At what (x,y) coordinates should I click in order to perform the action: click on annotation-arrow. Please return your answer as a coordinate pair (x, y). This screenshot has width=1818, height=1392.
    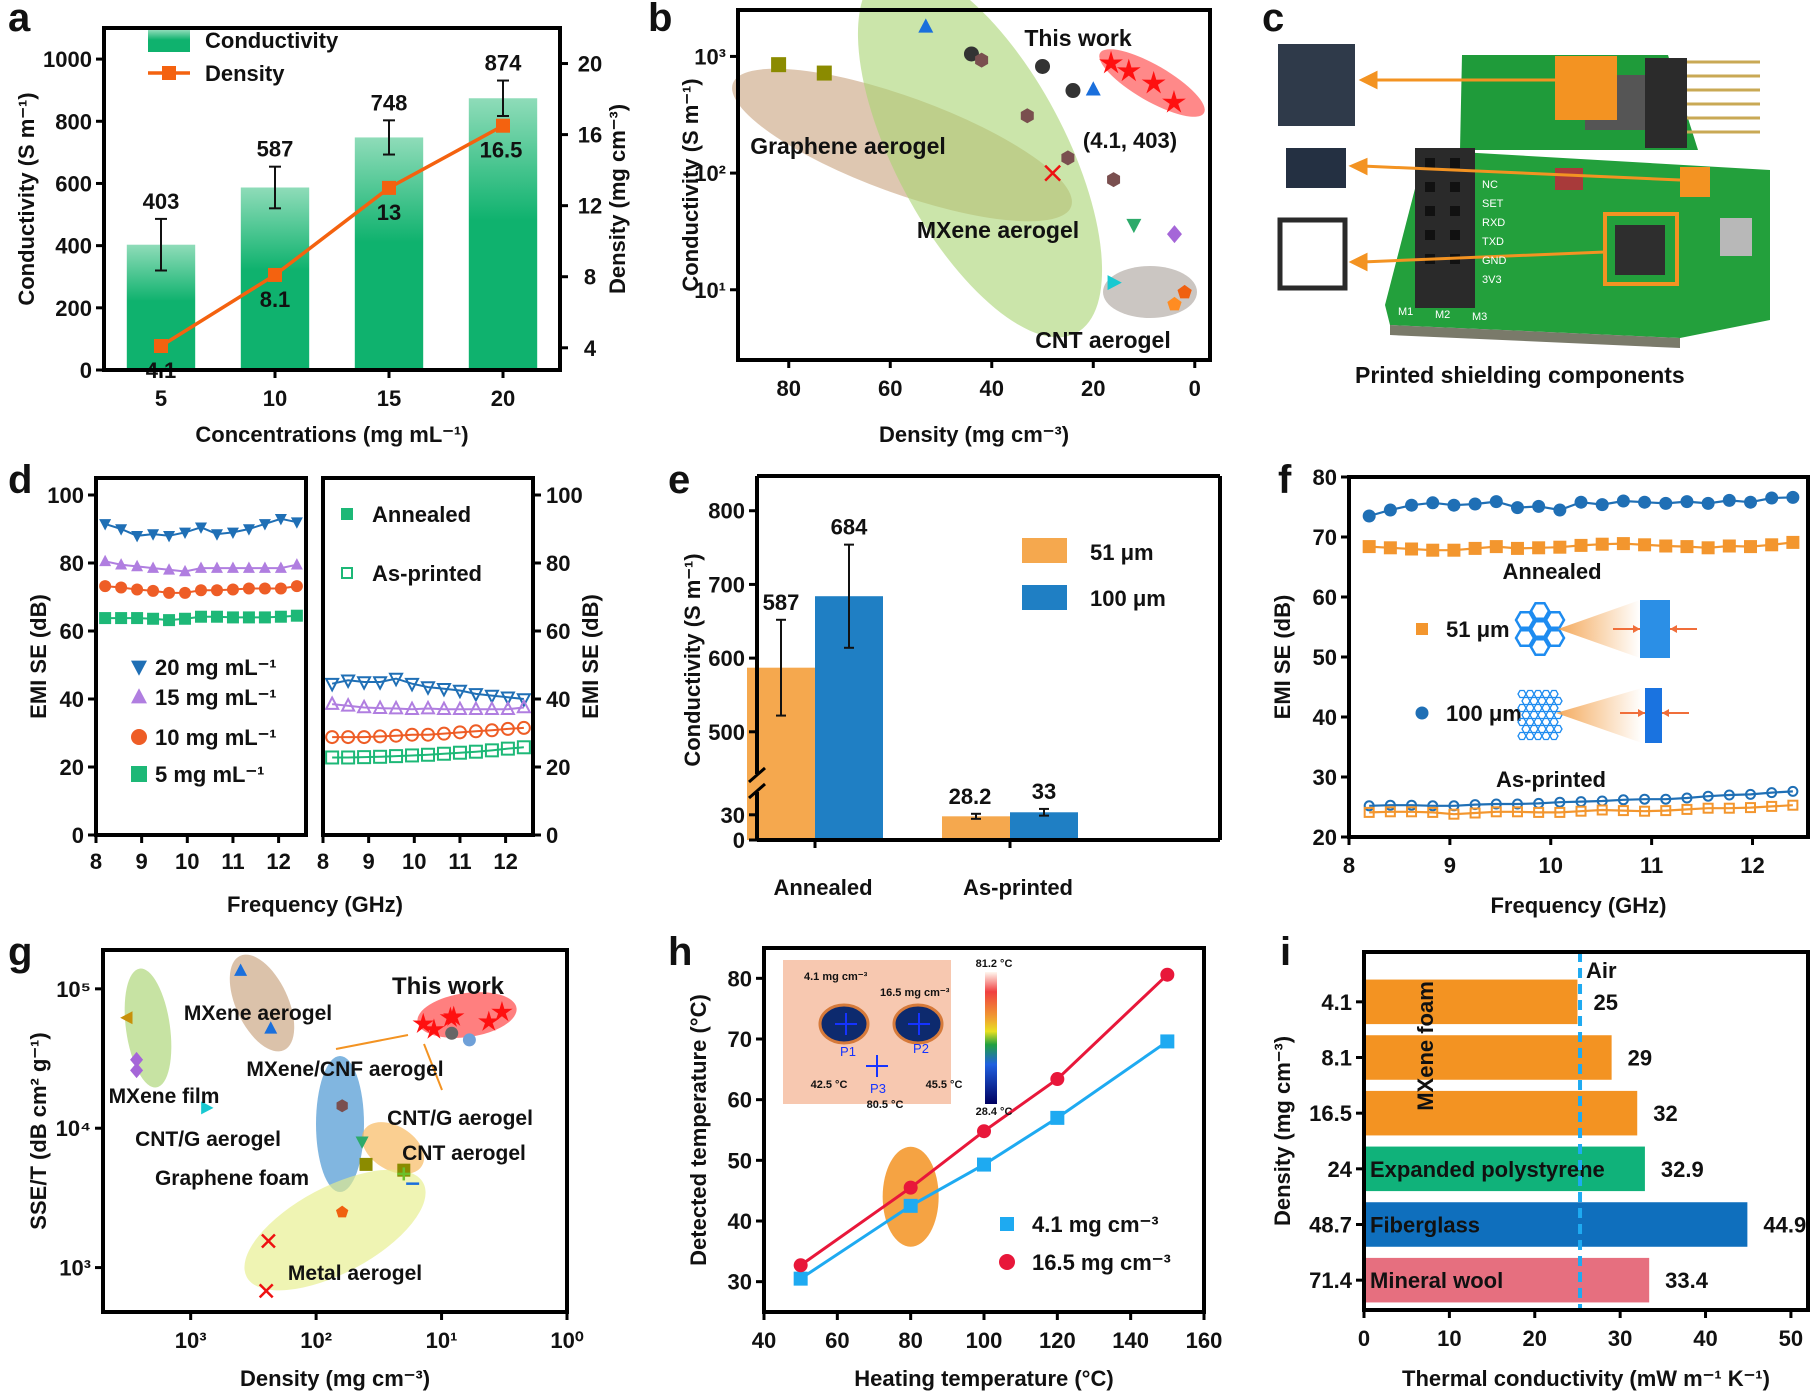
    Looking at the image, I should click on (372, 1042).